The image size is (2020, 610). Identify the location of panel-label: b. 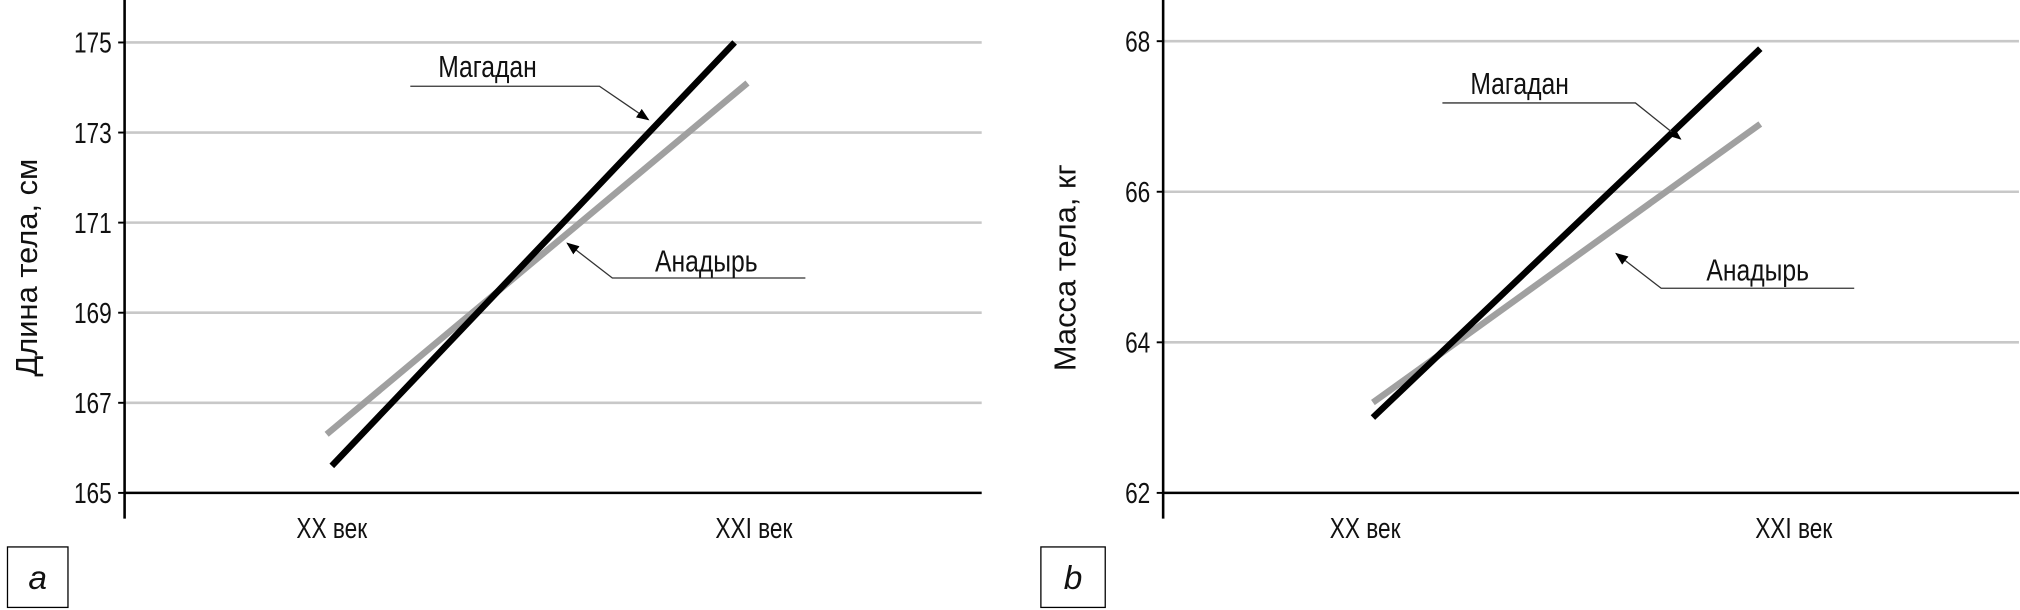
(1073, 578).